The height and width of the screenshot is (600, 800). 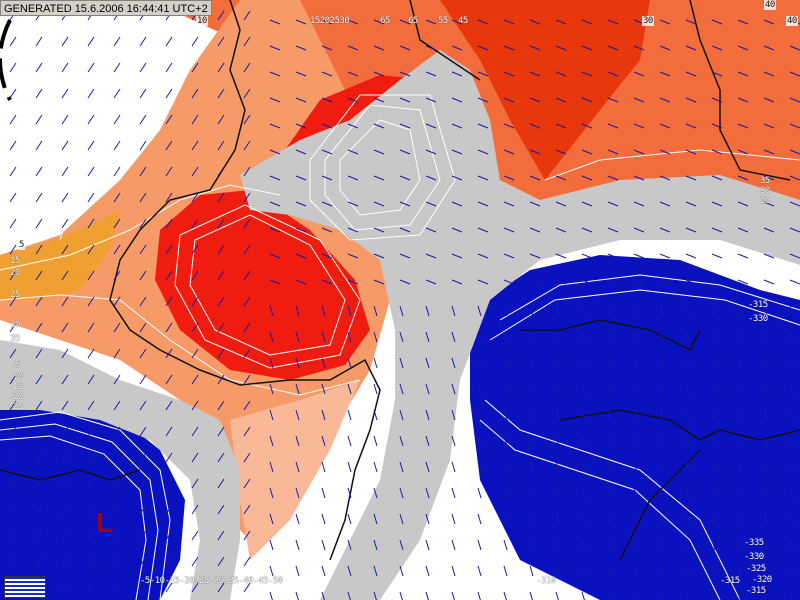 What do you see at coordinates (648, 21) in the screenshot?
I see `isoline-label: 30` at bounding box center [648, 21].